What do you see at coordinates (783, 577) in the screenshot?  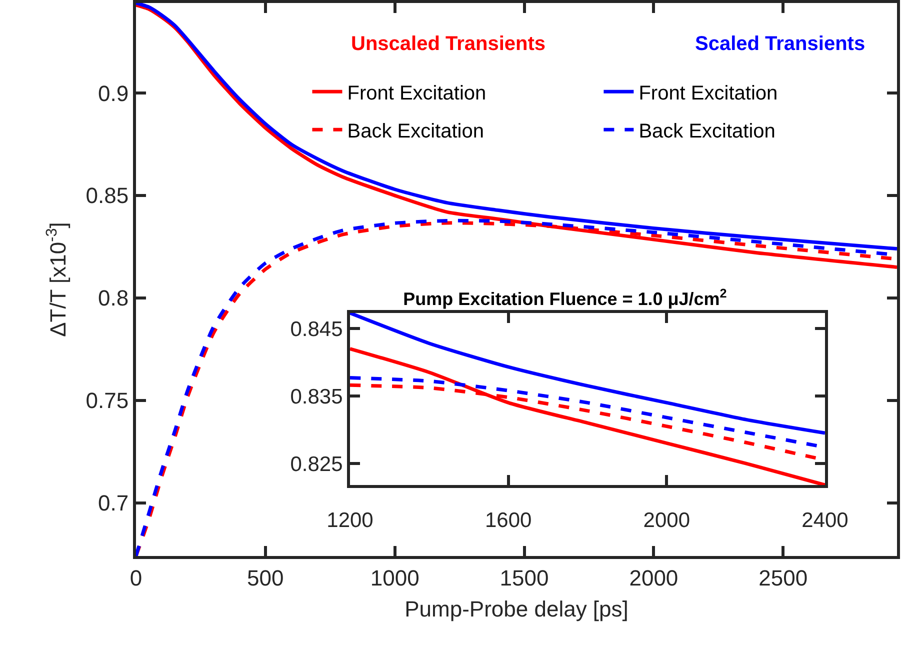 I see `x-tick-label: 2500` at bounding box center [783, 577].